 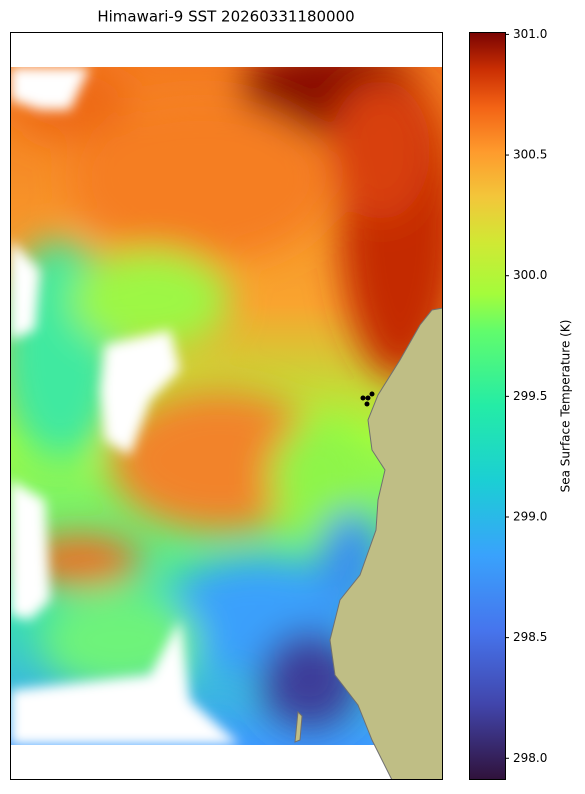 What do you see at coordinates (386, 543) in the screenshot?
I see `land` at bounding box center [386, 543].